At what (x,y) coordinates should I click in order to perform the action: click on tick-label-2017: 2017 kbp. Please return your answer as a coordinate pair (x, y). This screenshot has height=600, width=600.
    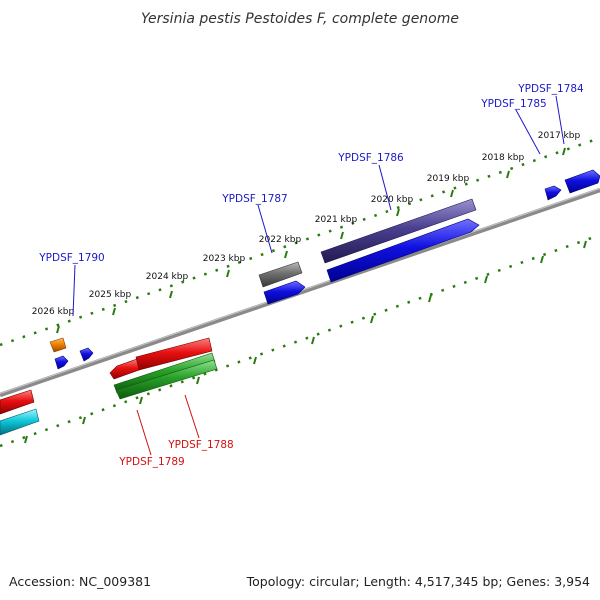
    Looking at the image, I should click on (559, 136).